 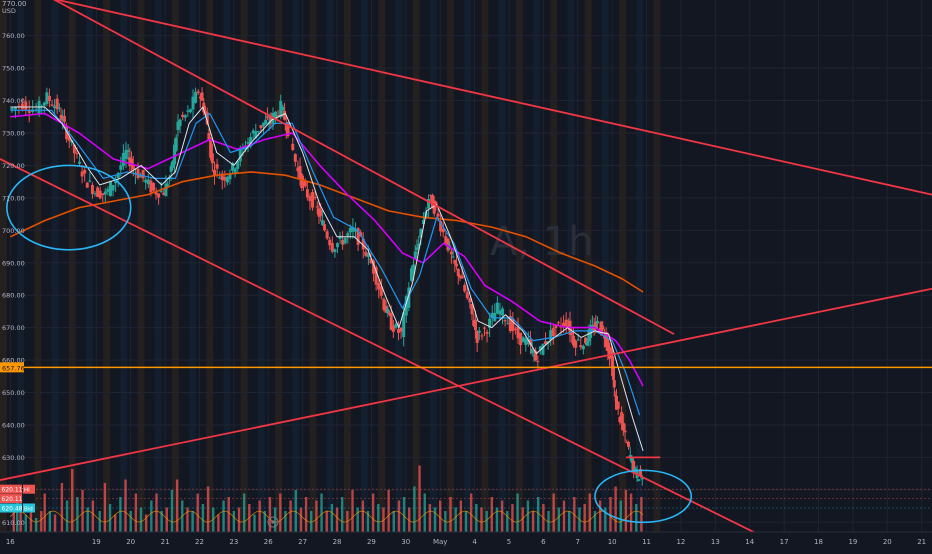 I want to click on price-tick-label: 730.00, so click(x=13, y=134).